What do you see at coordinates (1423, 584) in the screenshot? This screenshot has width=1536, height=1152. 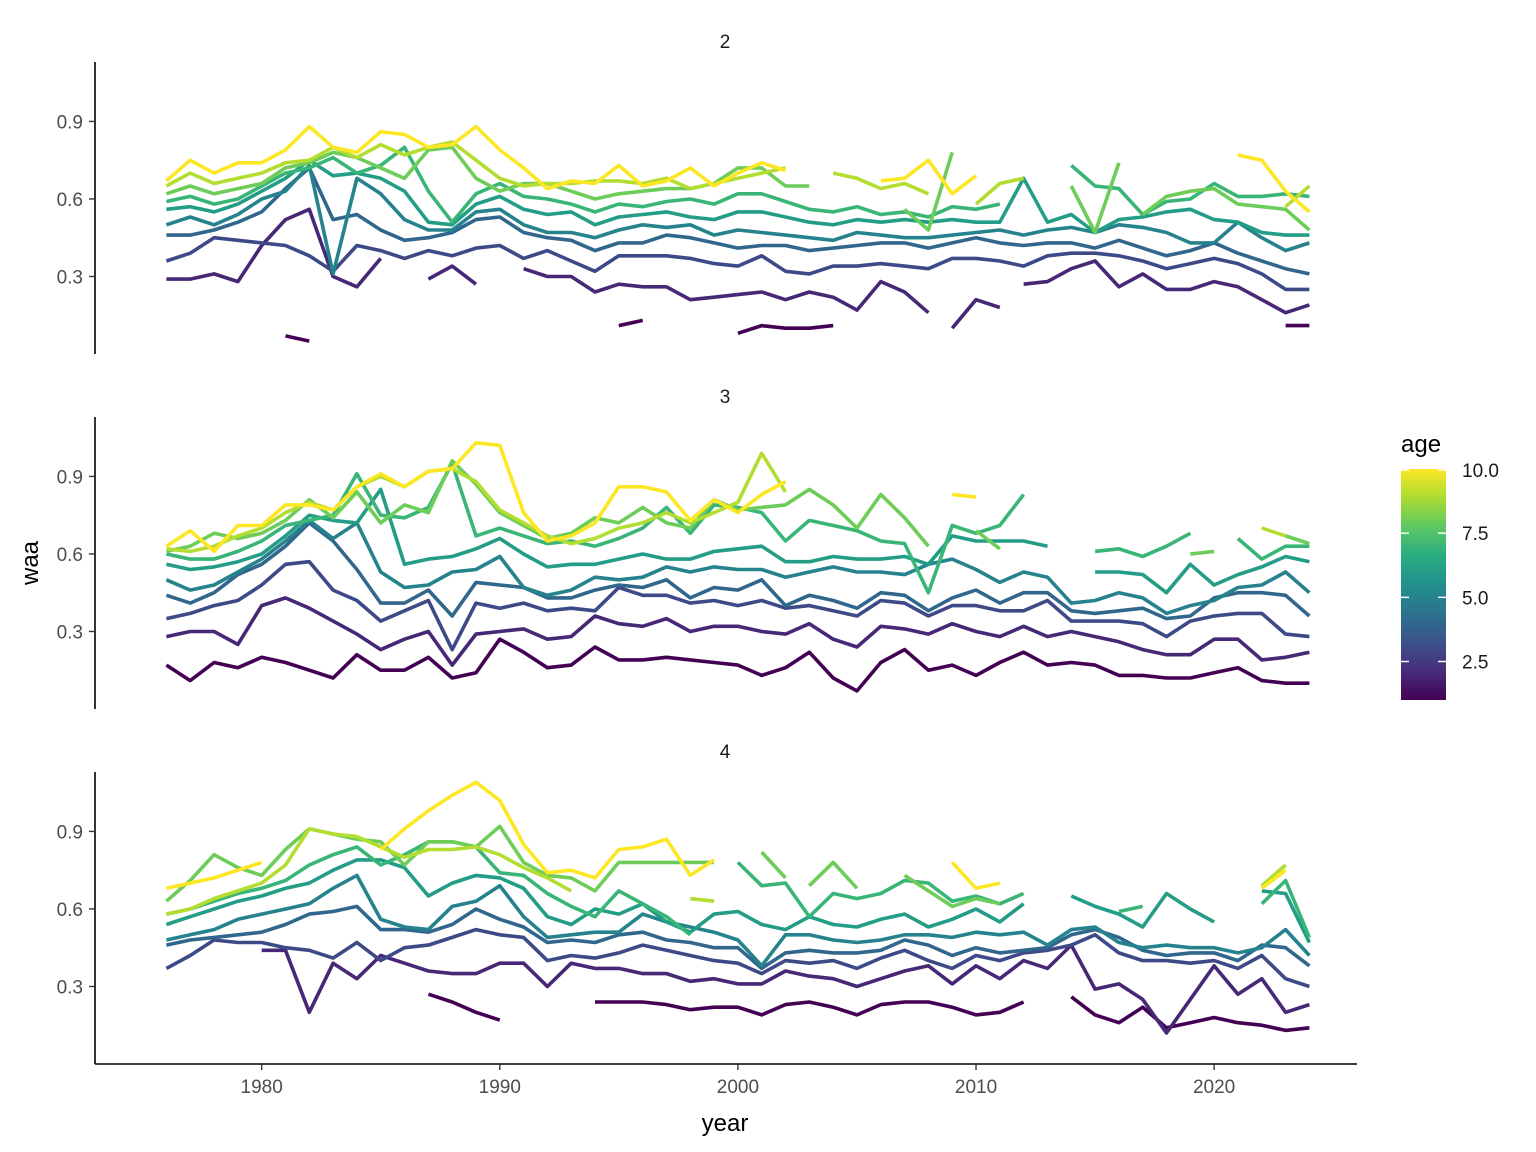 I see `legend-colorbar` at bounding box center [1423, 584].